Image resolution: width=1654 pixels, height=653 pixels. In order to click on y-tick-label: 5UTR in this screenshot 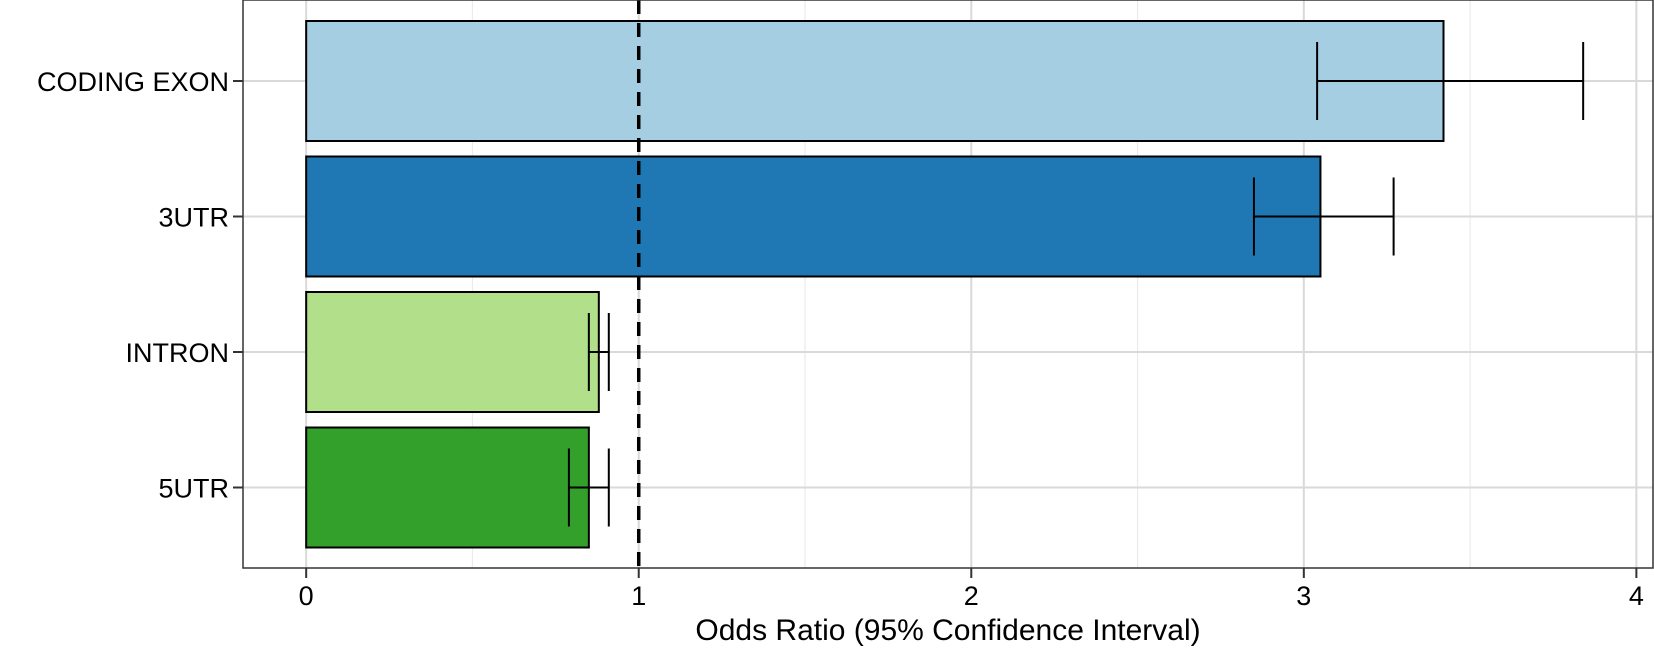, I will do `click(193, 489)`.